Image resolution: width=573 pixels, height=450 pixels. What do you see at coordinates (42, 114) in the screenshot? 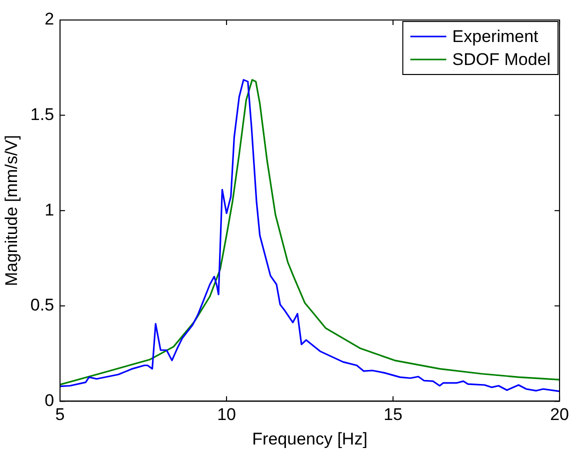
I see `y-tick-label: 1.5` at bounding box center [42, 114].